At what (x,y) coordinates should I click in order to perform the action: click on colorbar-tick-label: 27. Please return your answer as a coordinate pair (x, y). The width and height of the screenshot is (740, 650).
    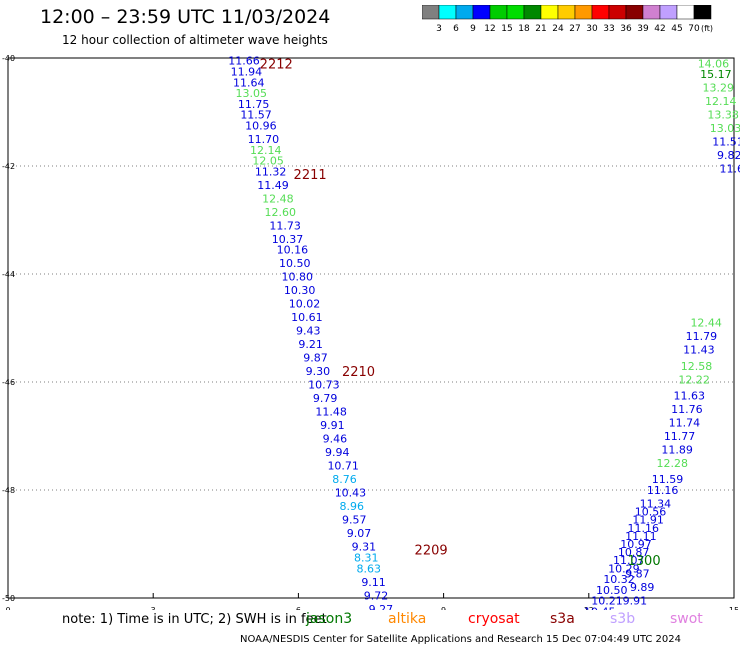
    Looking at the image, I should click on (574, 29).